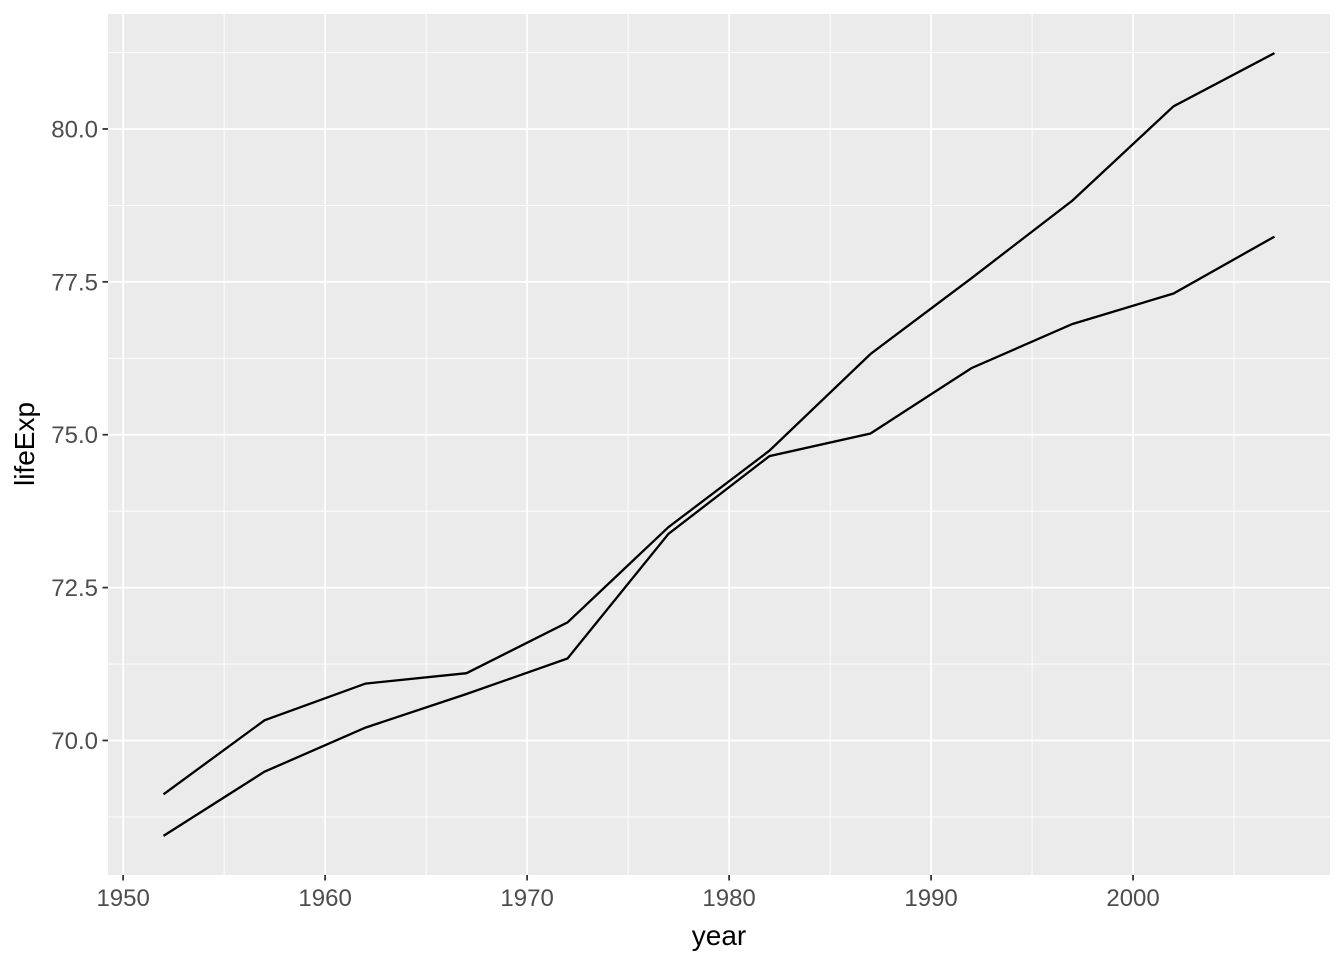 This screenshot has height=960, width=1344. Describe the element at coordinates (526, 898) in the screenshot. I see `x-tick-label: 1970` at that location.